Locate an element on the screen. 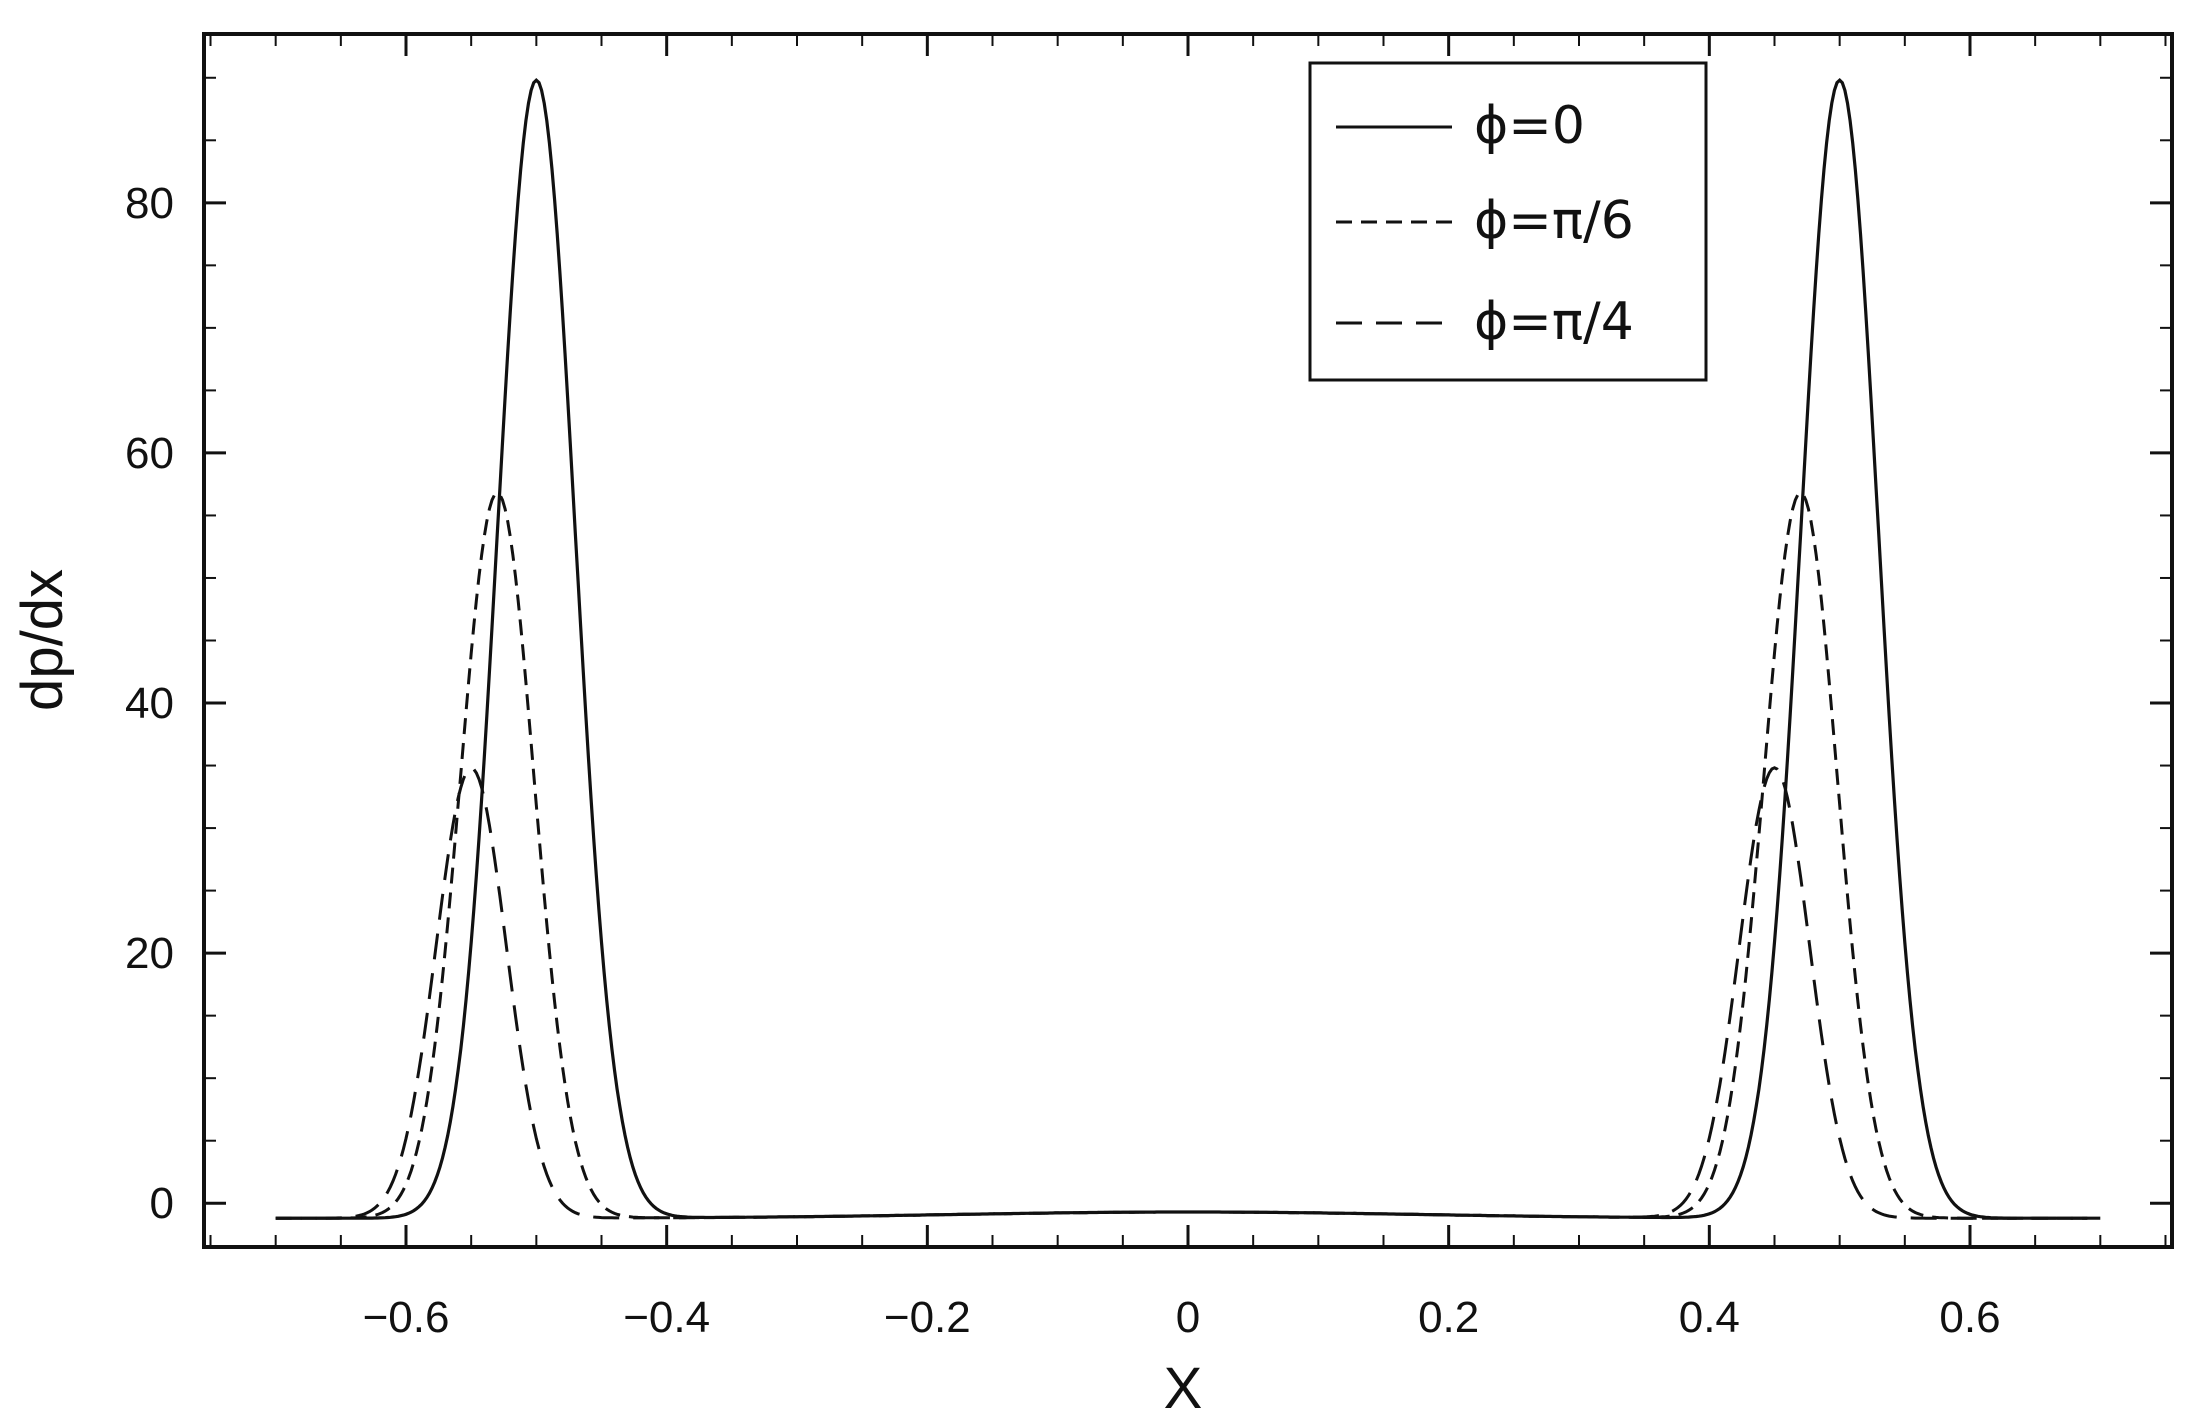 This screenshot has height=1427, width=2185. x-tick-label: 0 is located at coordinates (1188, 1317).